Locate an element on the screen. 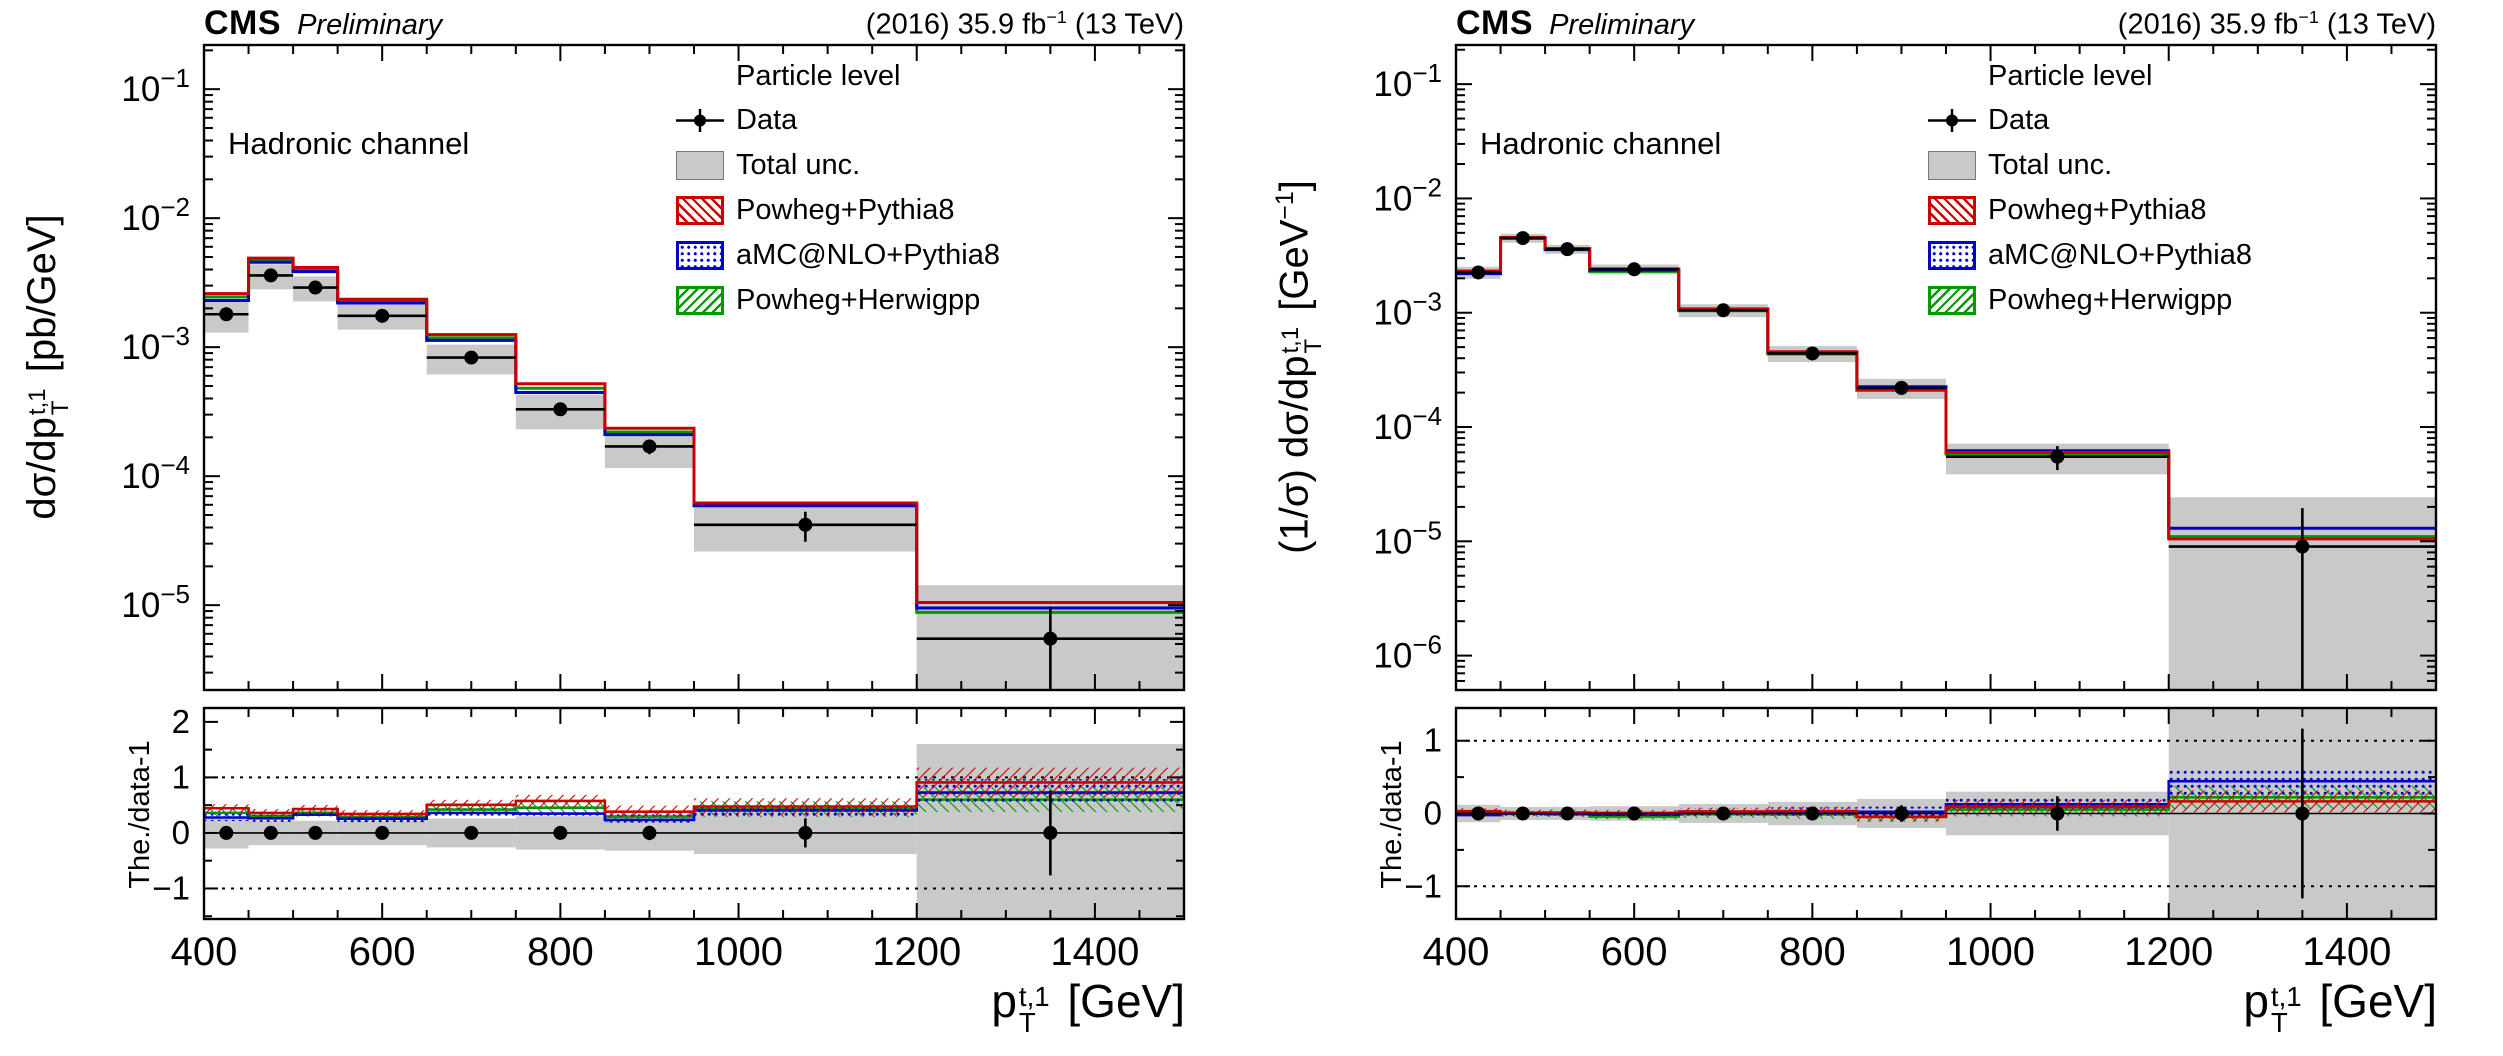 This screenshot has height=1056, width=2503. y-axis-title: (1/σ) dσ/dp t,1 T [GeV−1] is located at coordinates (1299, 367).